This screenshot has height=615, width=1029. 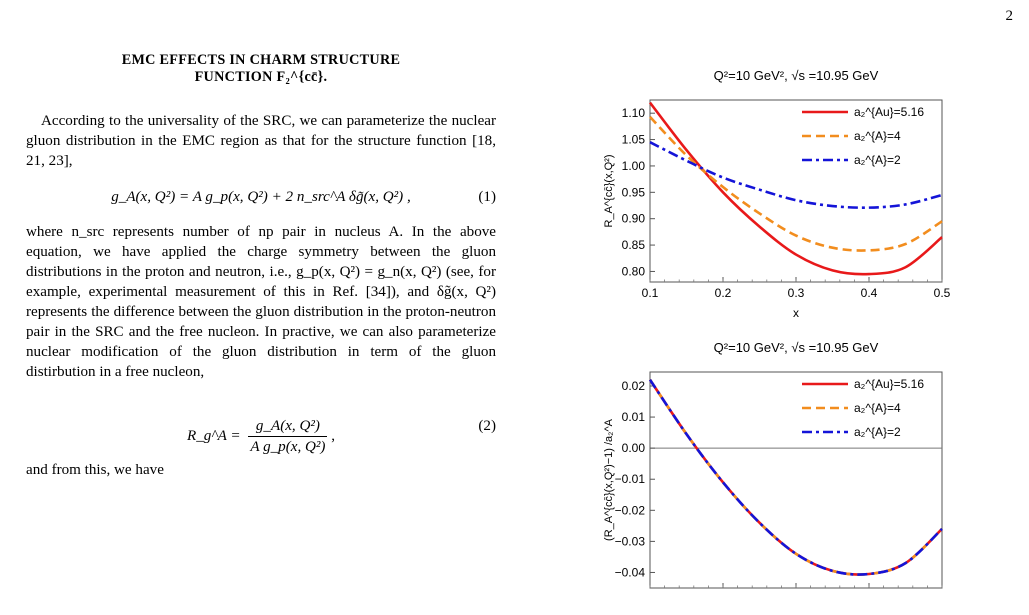 I want to click on x-tick-label: 0.2, so click(x=723, y=293).